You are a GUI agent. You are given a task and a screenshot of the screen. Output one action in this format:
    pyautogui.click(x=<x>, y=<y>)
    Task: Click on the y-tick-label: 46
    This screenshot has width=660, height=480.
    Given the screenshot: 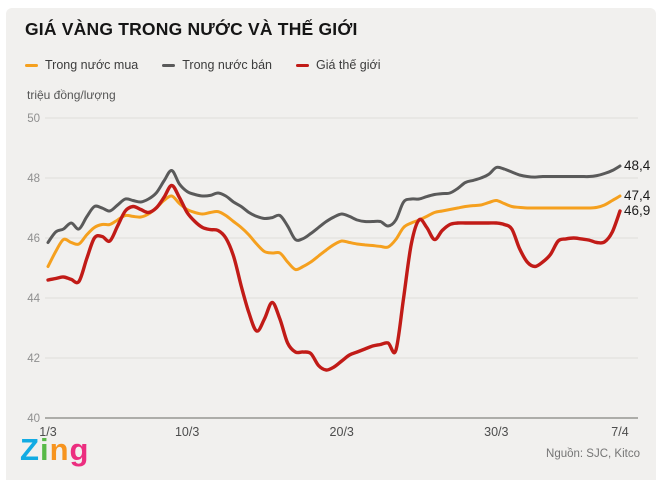 What is the action you would take?
    pyautogui.click(x=33, y=239)
    